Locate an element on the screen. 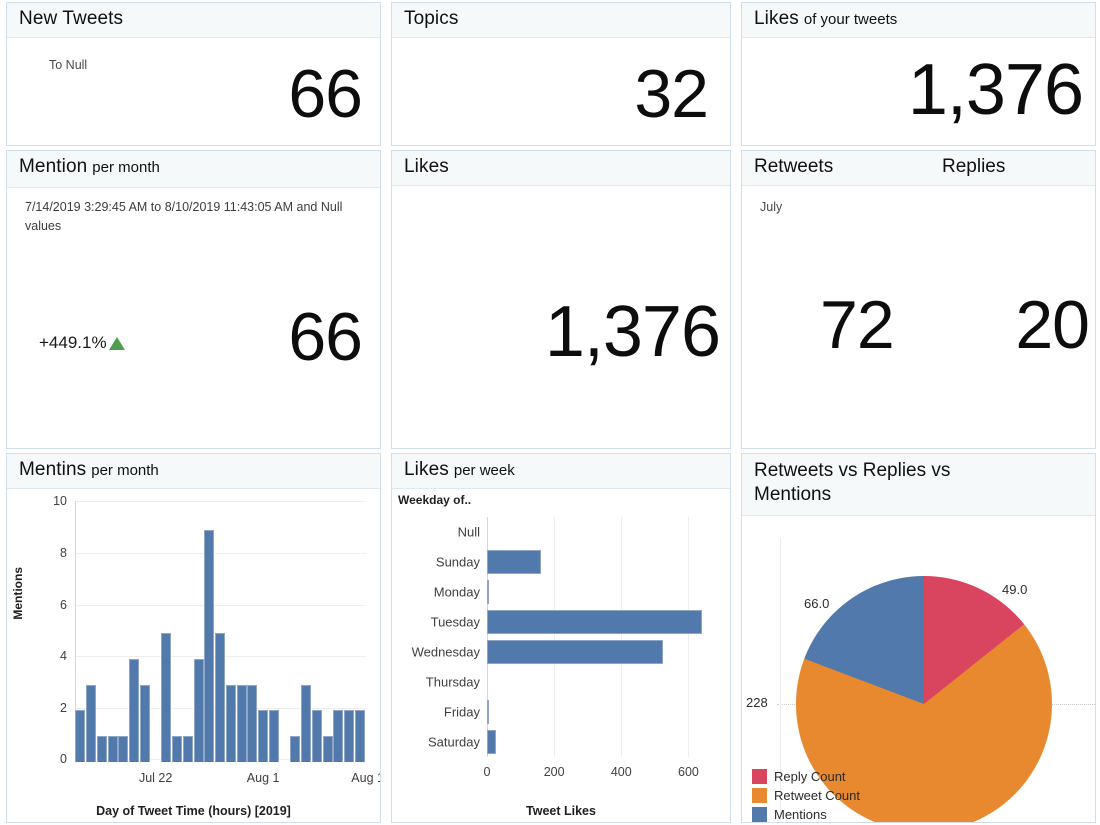  card-body-new-tweets: To Null 66 is located at coordinates (193, 91).